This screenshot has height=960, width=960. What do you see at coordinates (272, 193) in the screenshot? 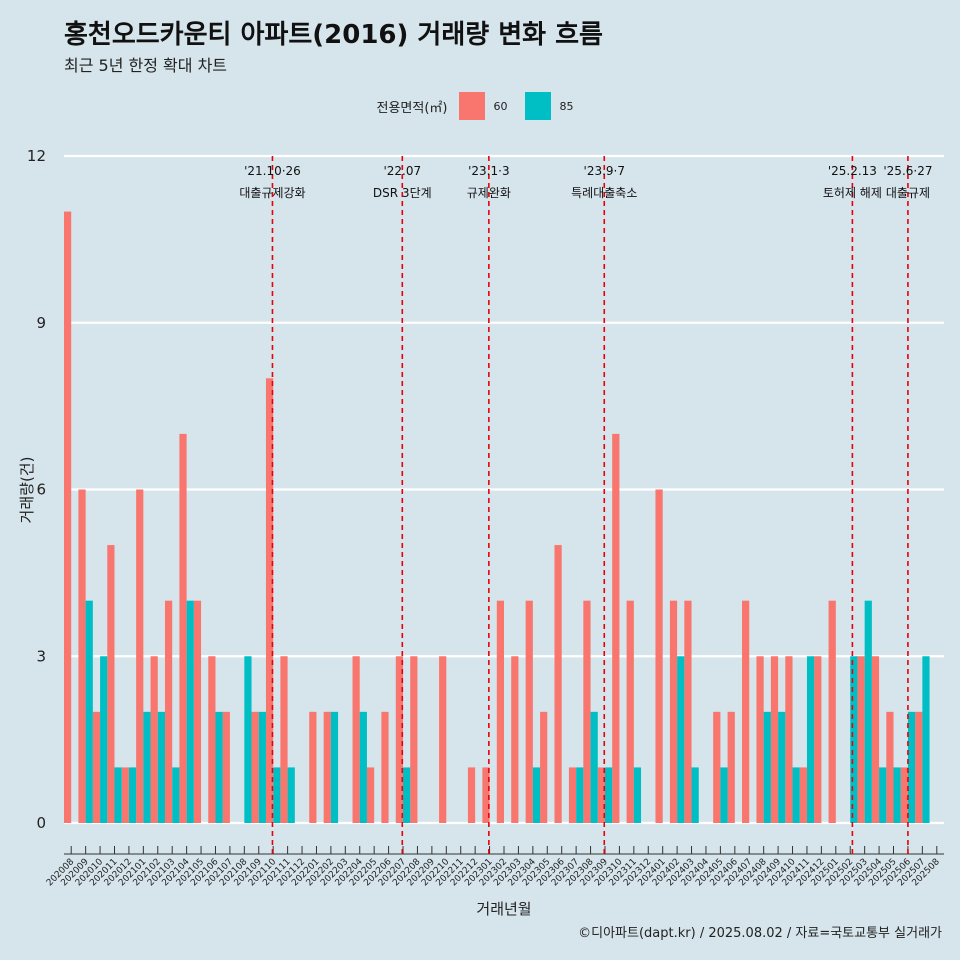
I see `event-label-202110: 대출규제강화` at bounding box center [272, 193].